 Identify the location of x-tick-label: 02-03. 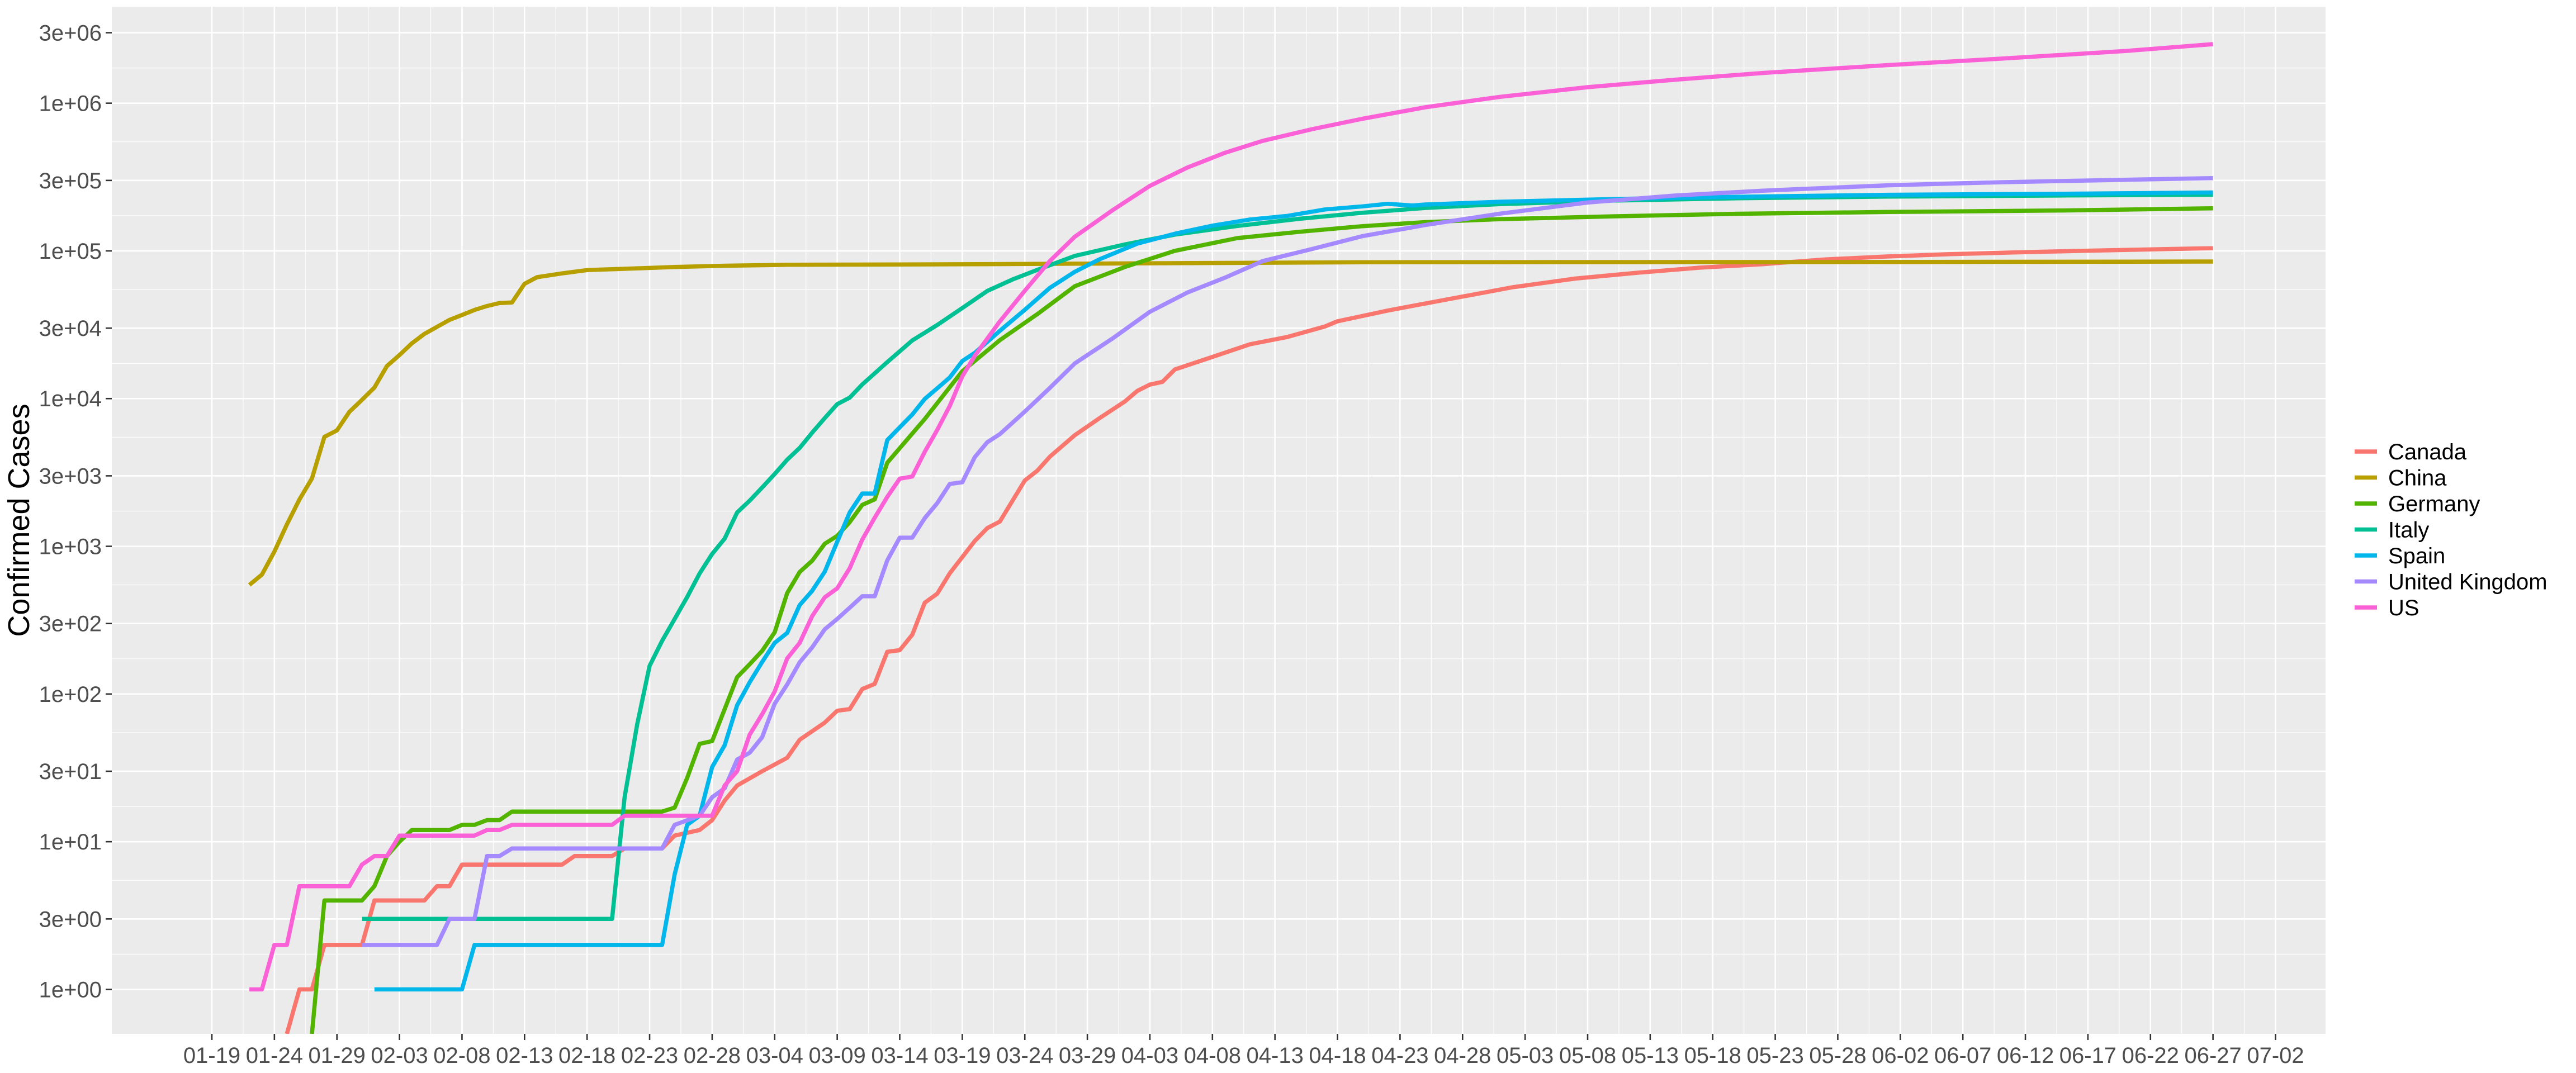
(399, 1055).